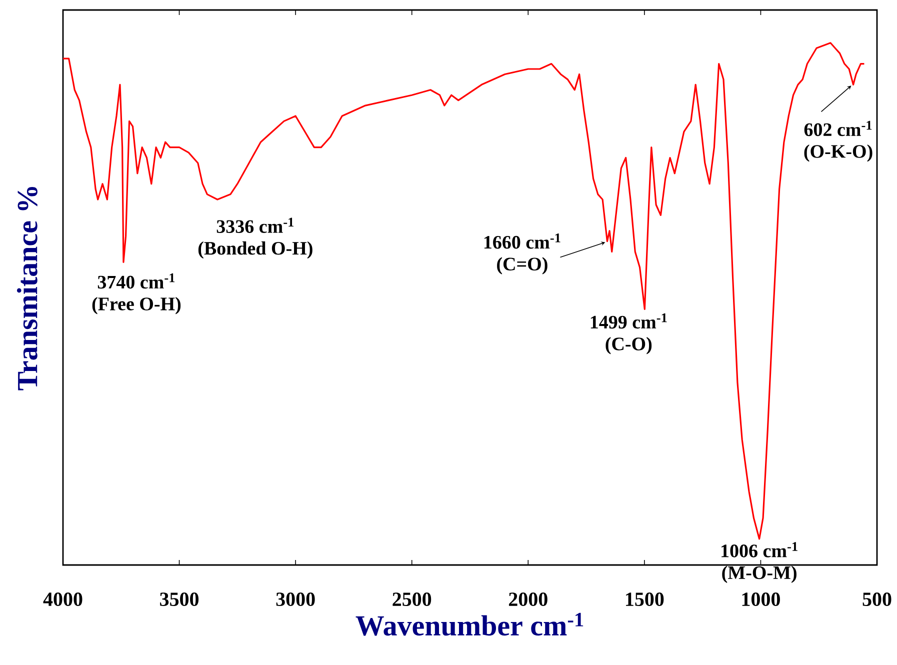  Describe the element at coordinates (629, 345) in the screenshot. I see `annotation: (C-O)` at that location.